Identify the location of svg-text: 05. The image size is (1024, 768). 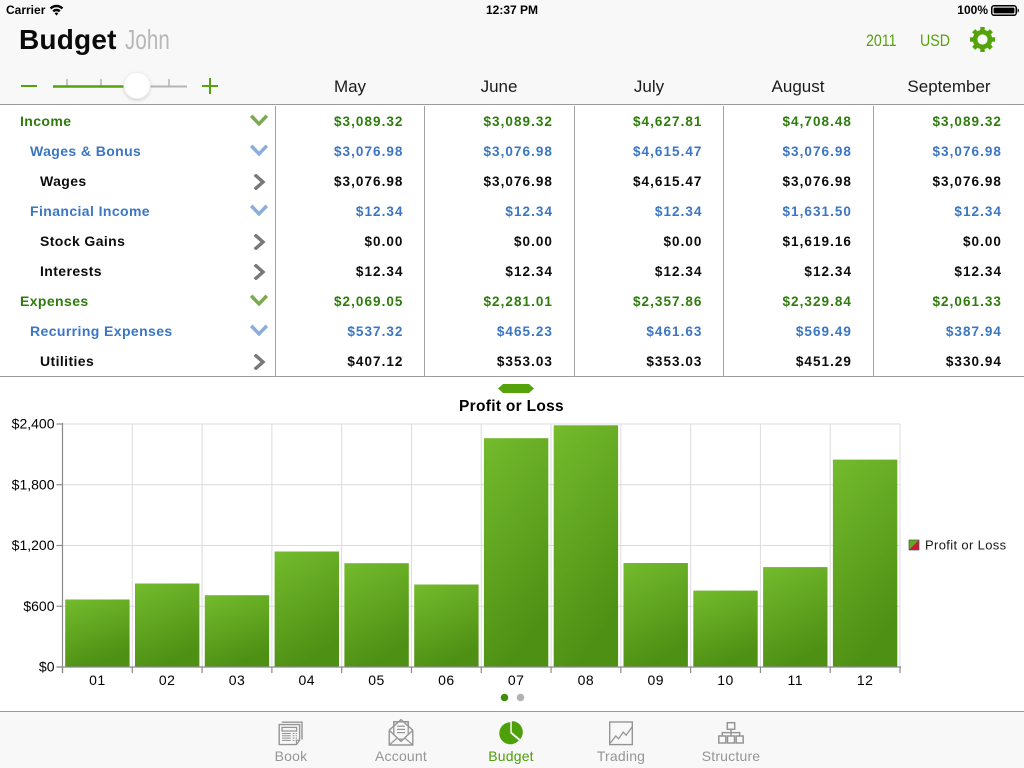
(376, 680).